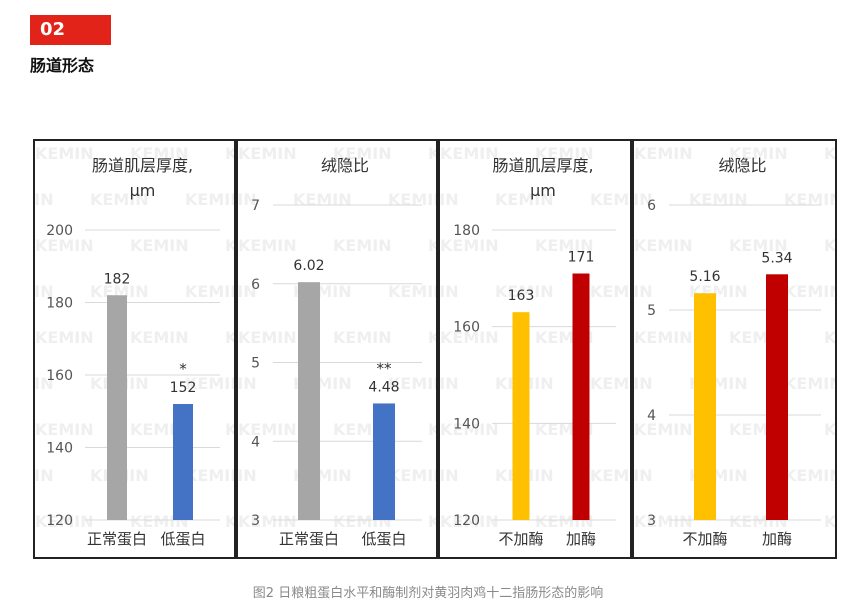 The width and height of the screenshot is (856, 616). I want to click on y-tick-label: 160, so click(59, 376).